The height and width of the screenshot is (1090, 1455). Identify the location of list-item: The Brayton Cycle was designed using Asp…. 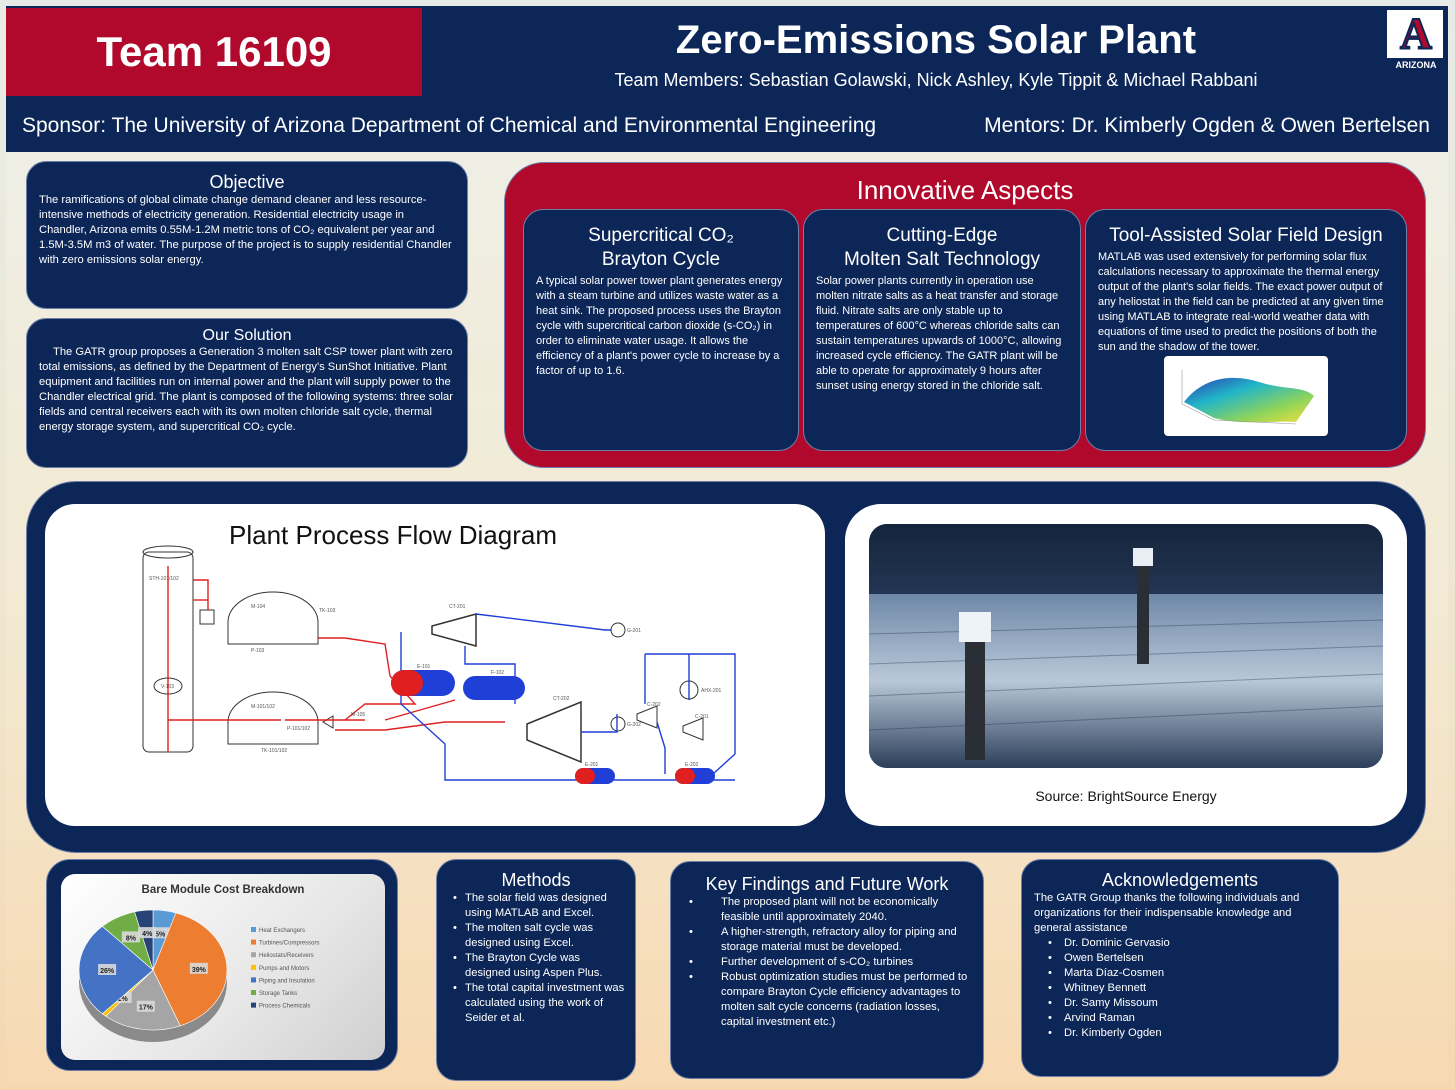
(536, 966).